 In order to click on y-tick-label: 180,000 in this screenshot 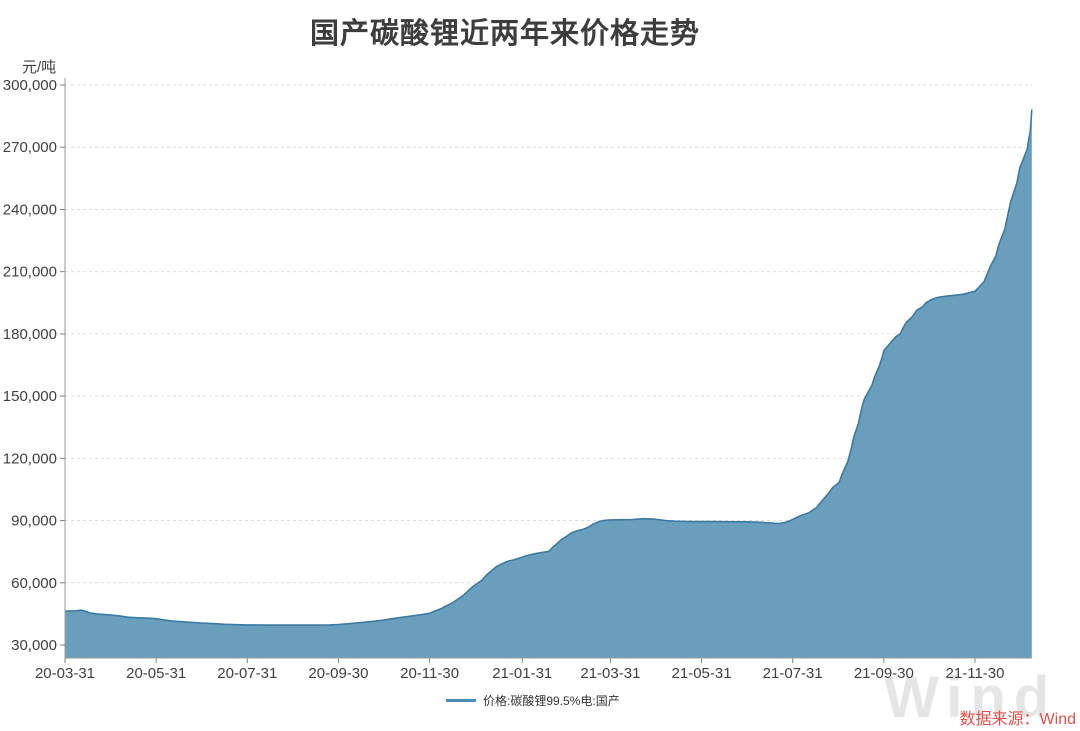, I will do `click(30, 334)`.